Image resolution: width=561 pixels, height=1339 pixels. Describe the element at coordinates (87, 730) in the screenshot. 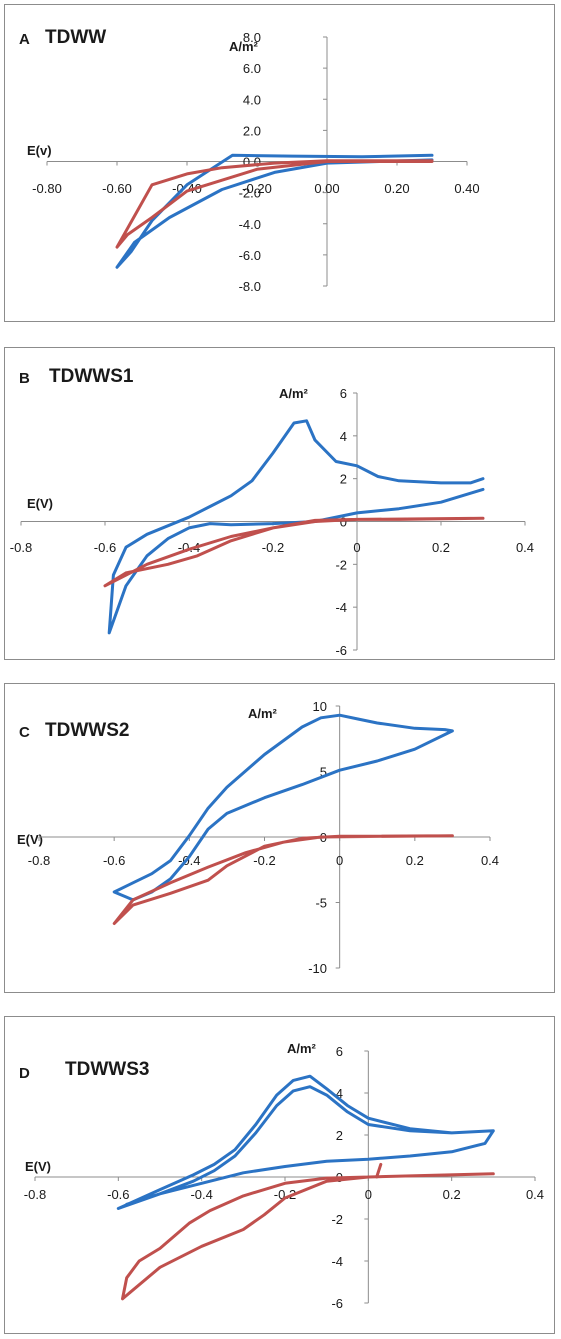

I see `chart-title: TDWWS2` at that location.